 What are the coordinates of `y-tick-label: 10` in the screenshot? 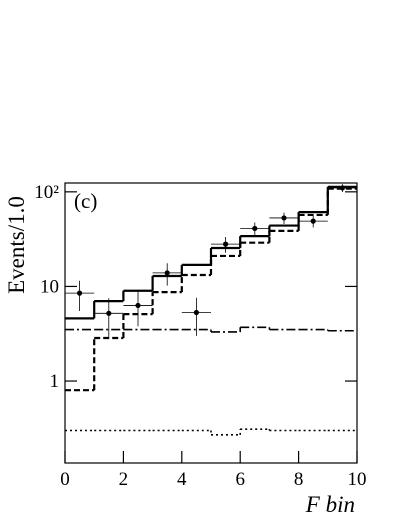 It's located at (49, 286).